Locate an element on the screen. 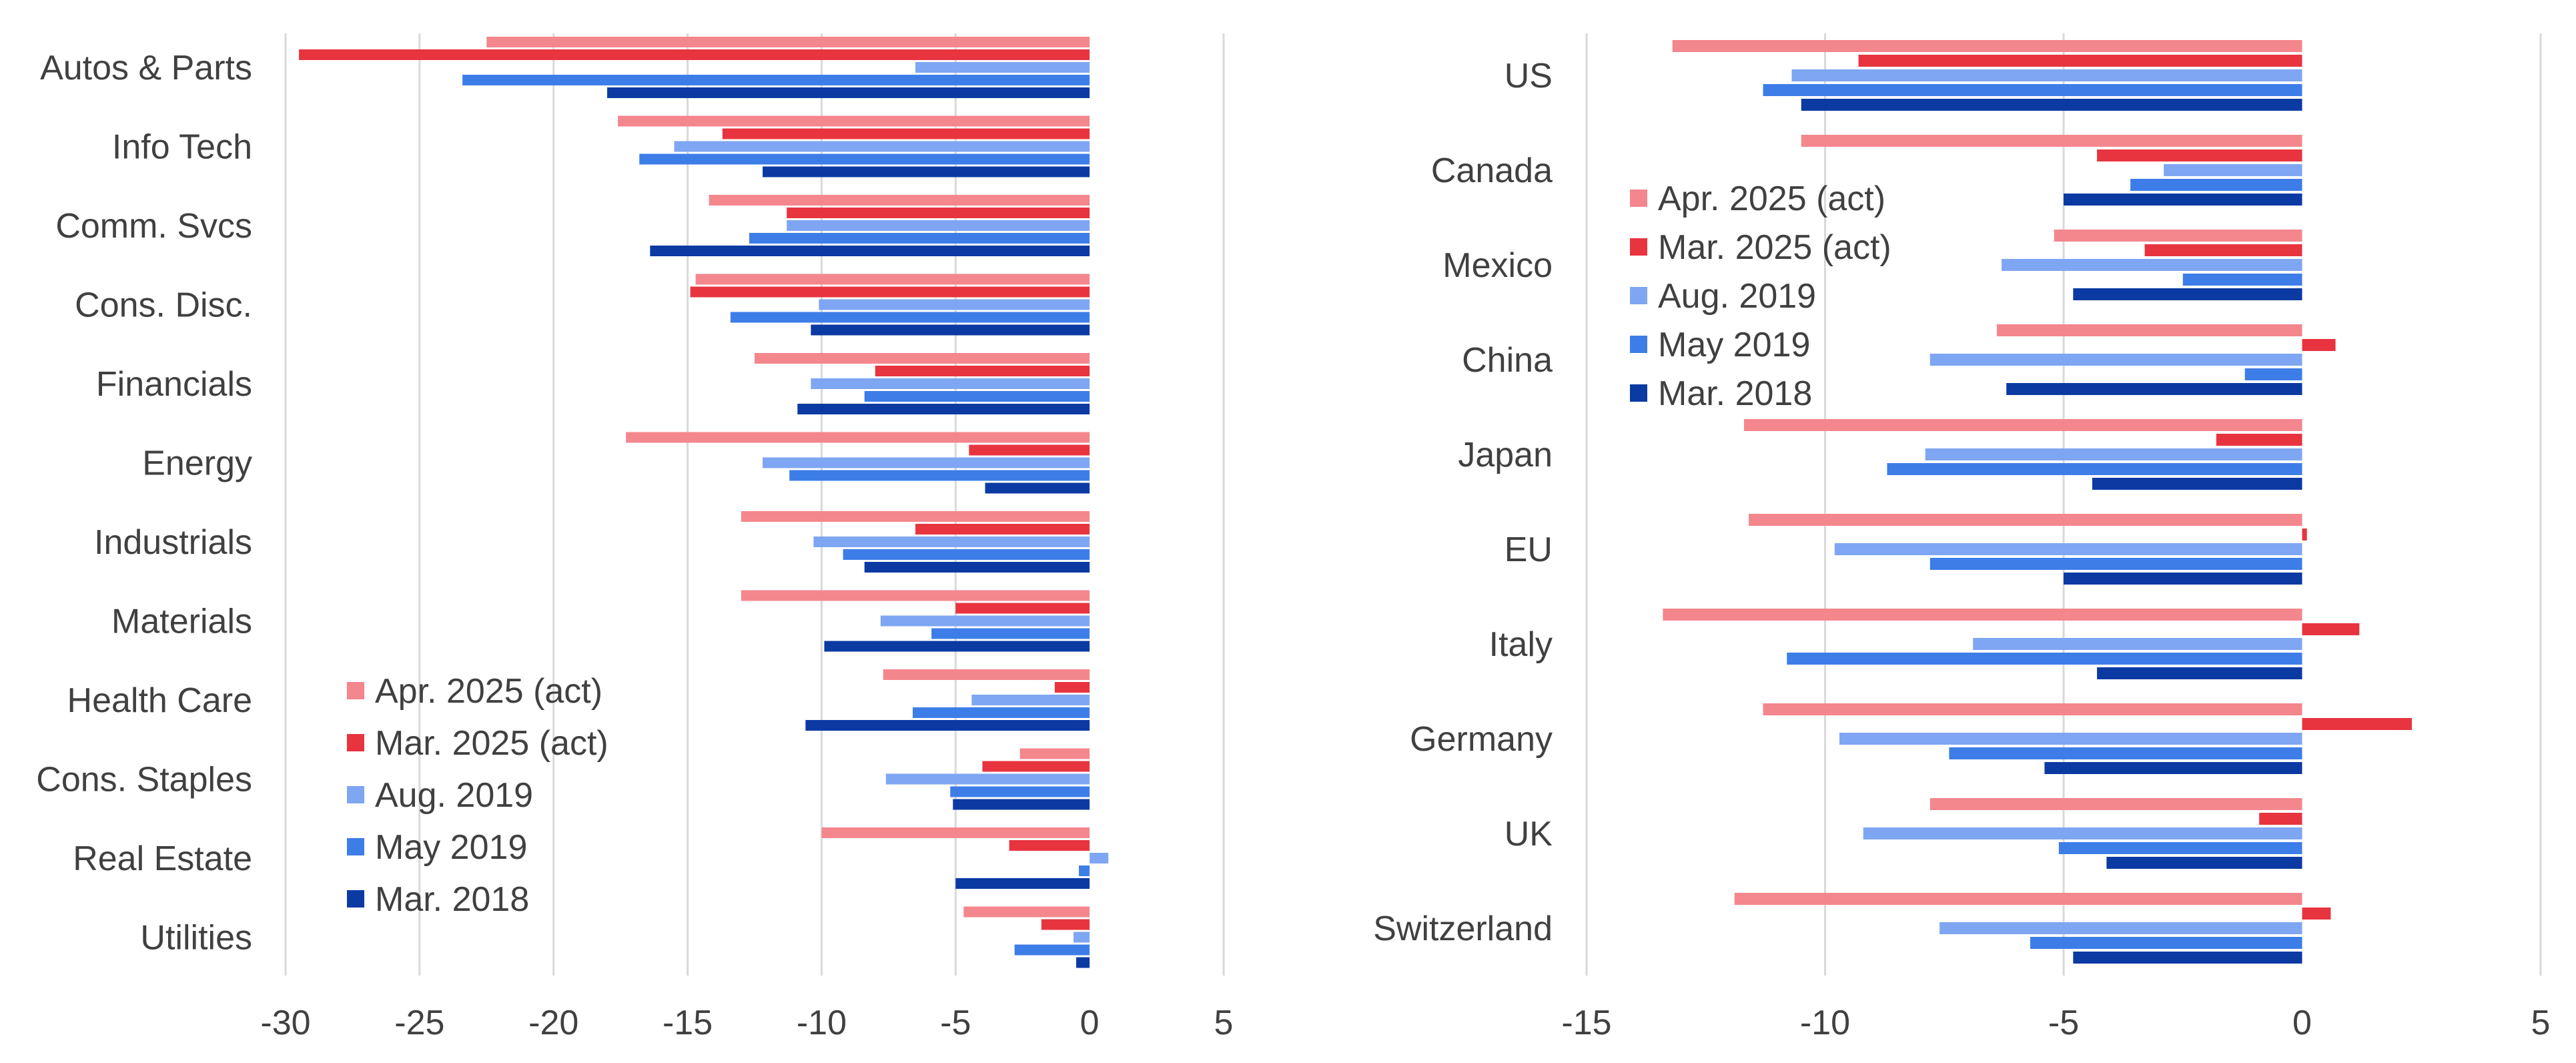 This screenshot has height=1063, width=2576. x-tick-label: 0 is located at coordinates (1090, 1023).